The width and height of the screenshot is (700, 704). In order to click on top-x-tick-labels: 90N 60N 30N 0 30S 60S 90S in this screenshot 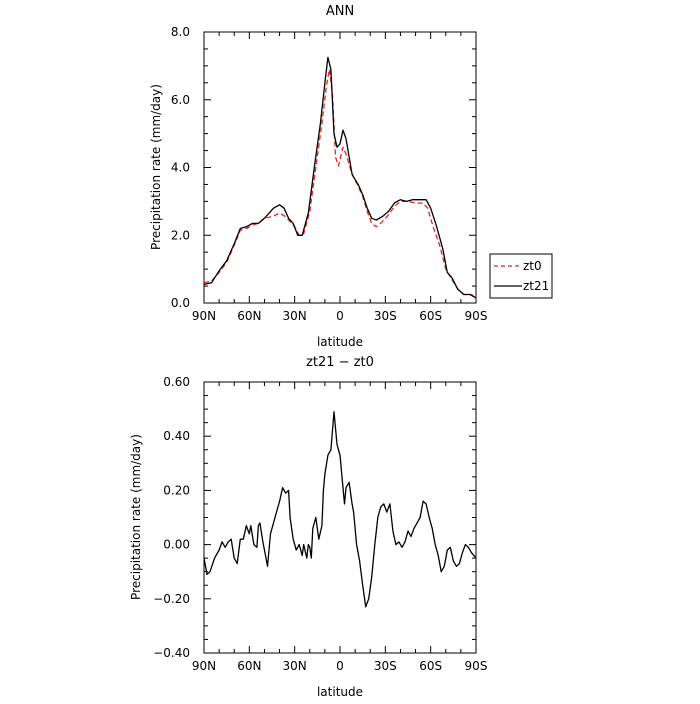, I will do `click(340, 316)`.